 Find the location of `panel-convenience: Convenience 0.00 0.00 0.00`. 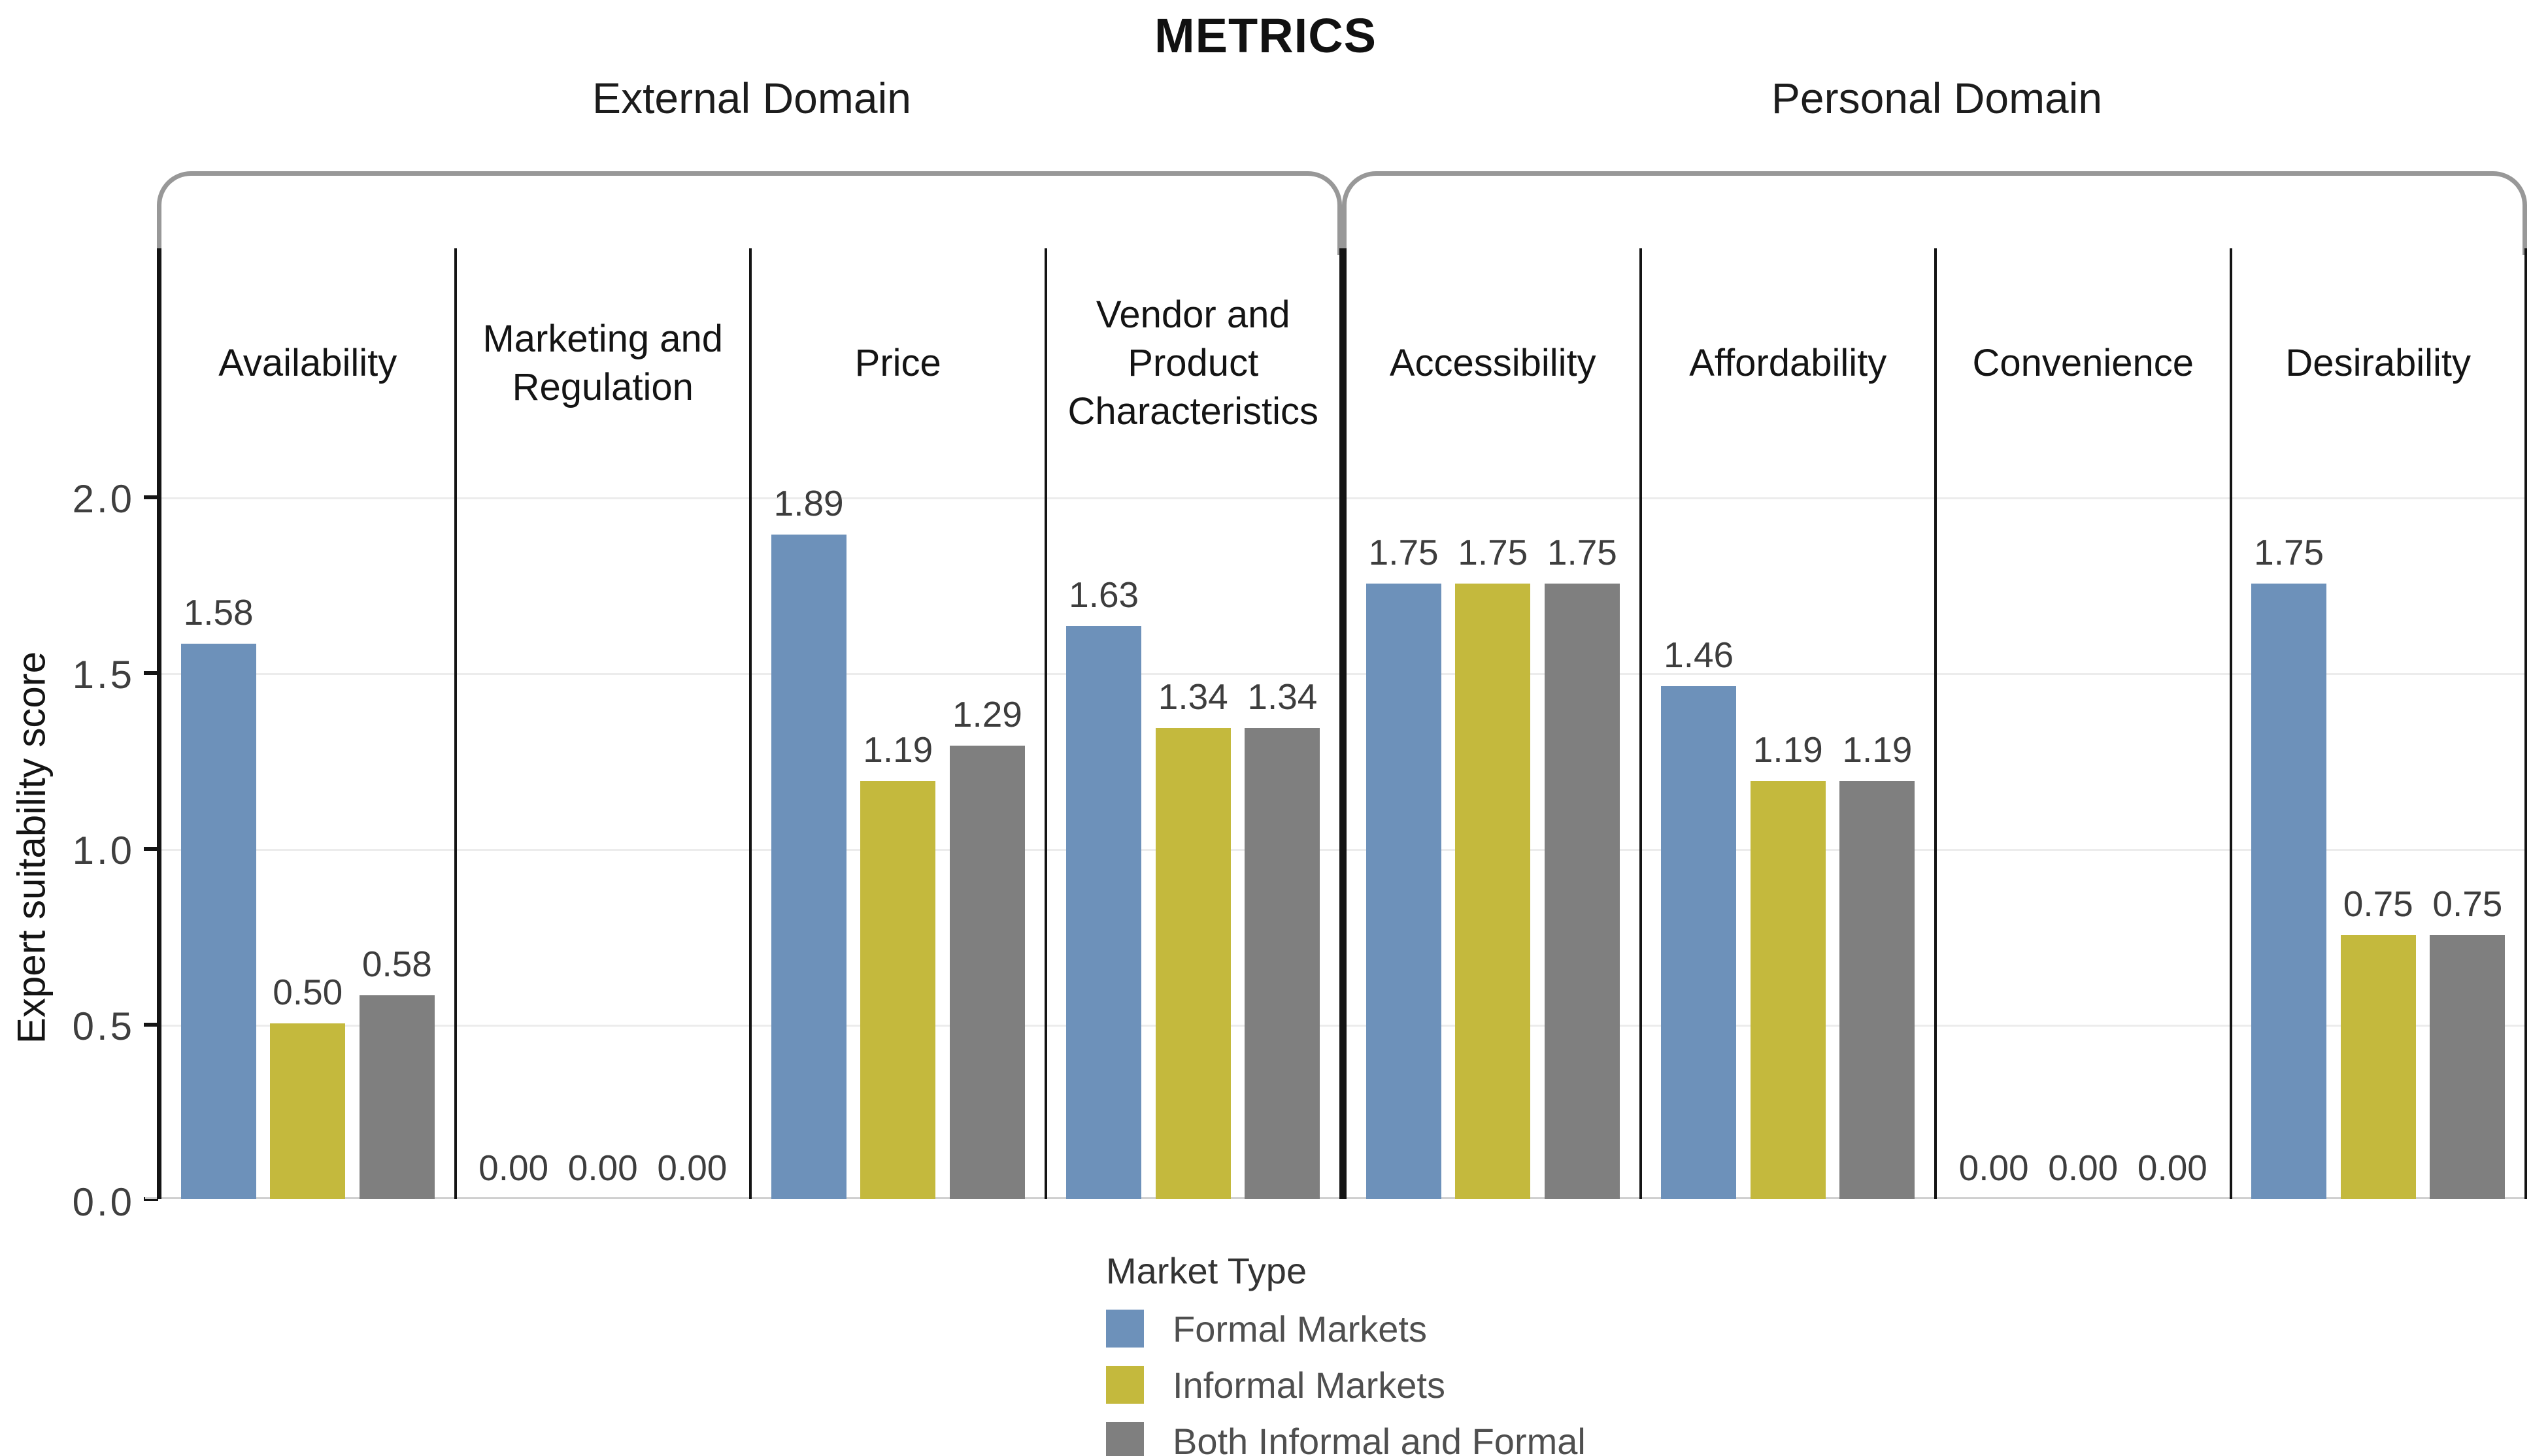

panel-convenience: Convenience 0.00 0.00 0.00 is located at coordinates (2084, 723).